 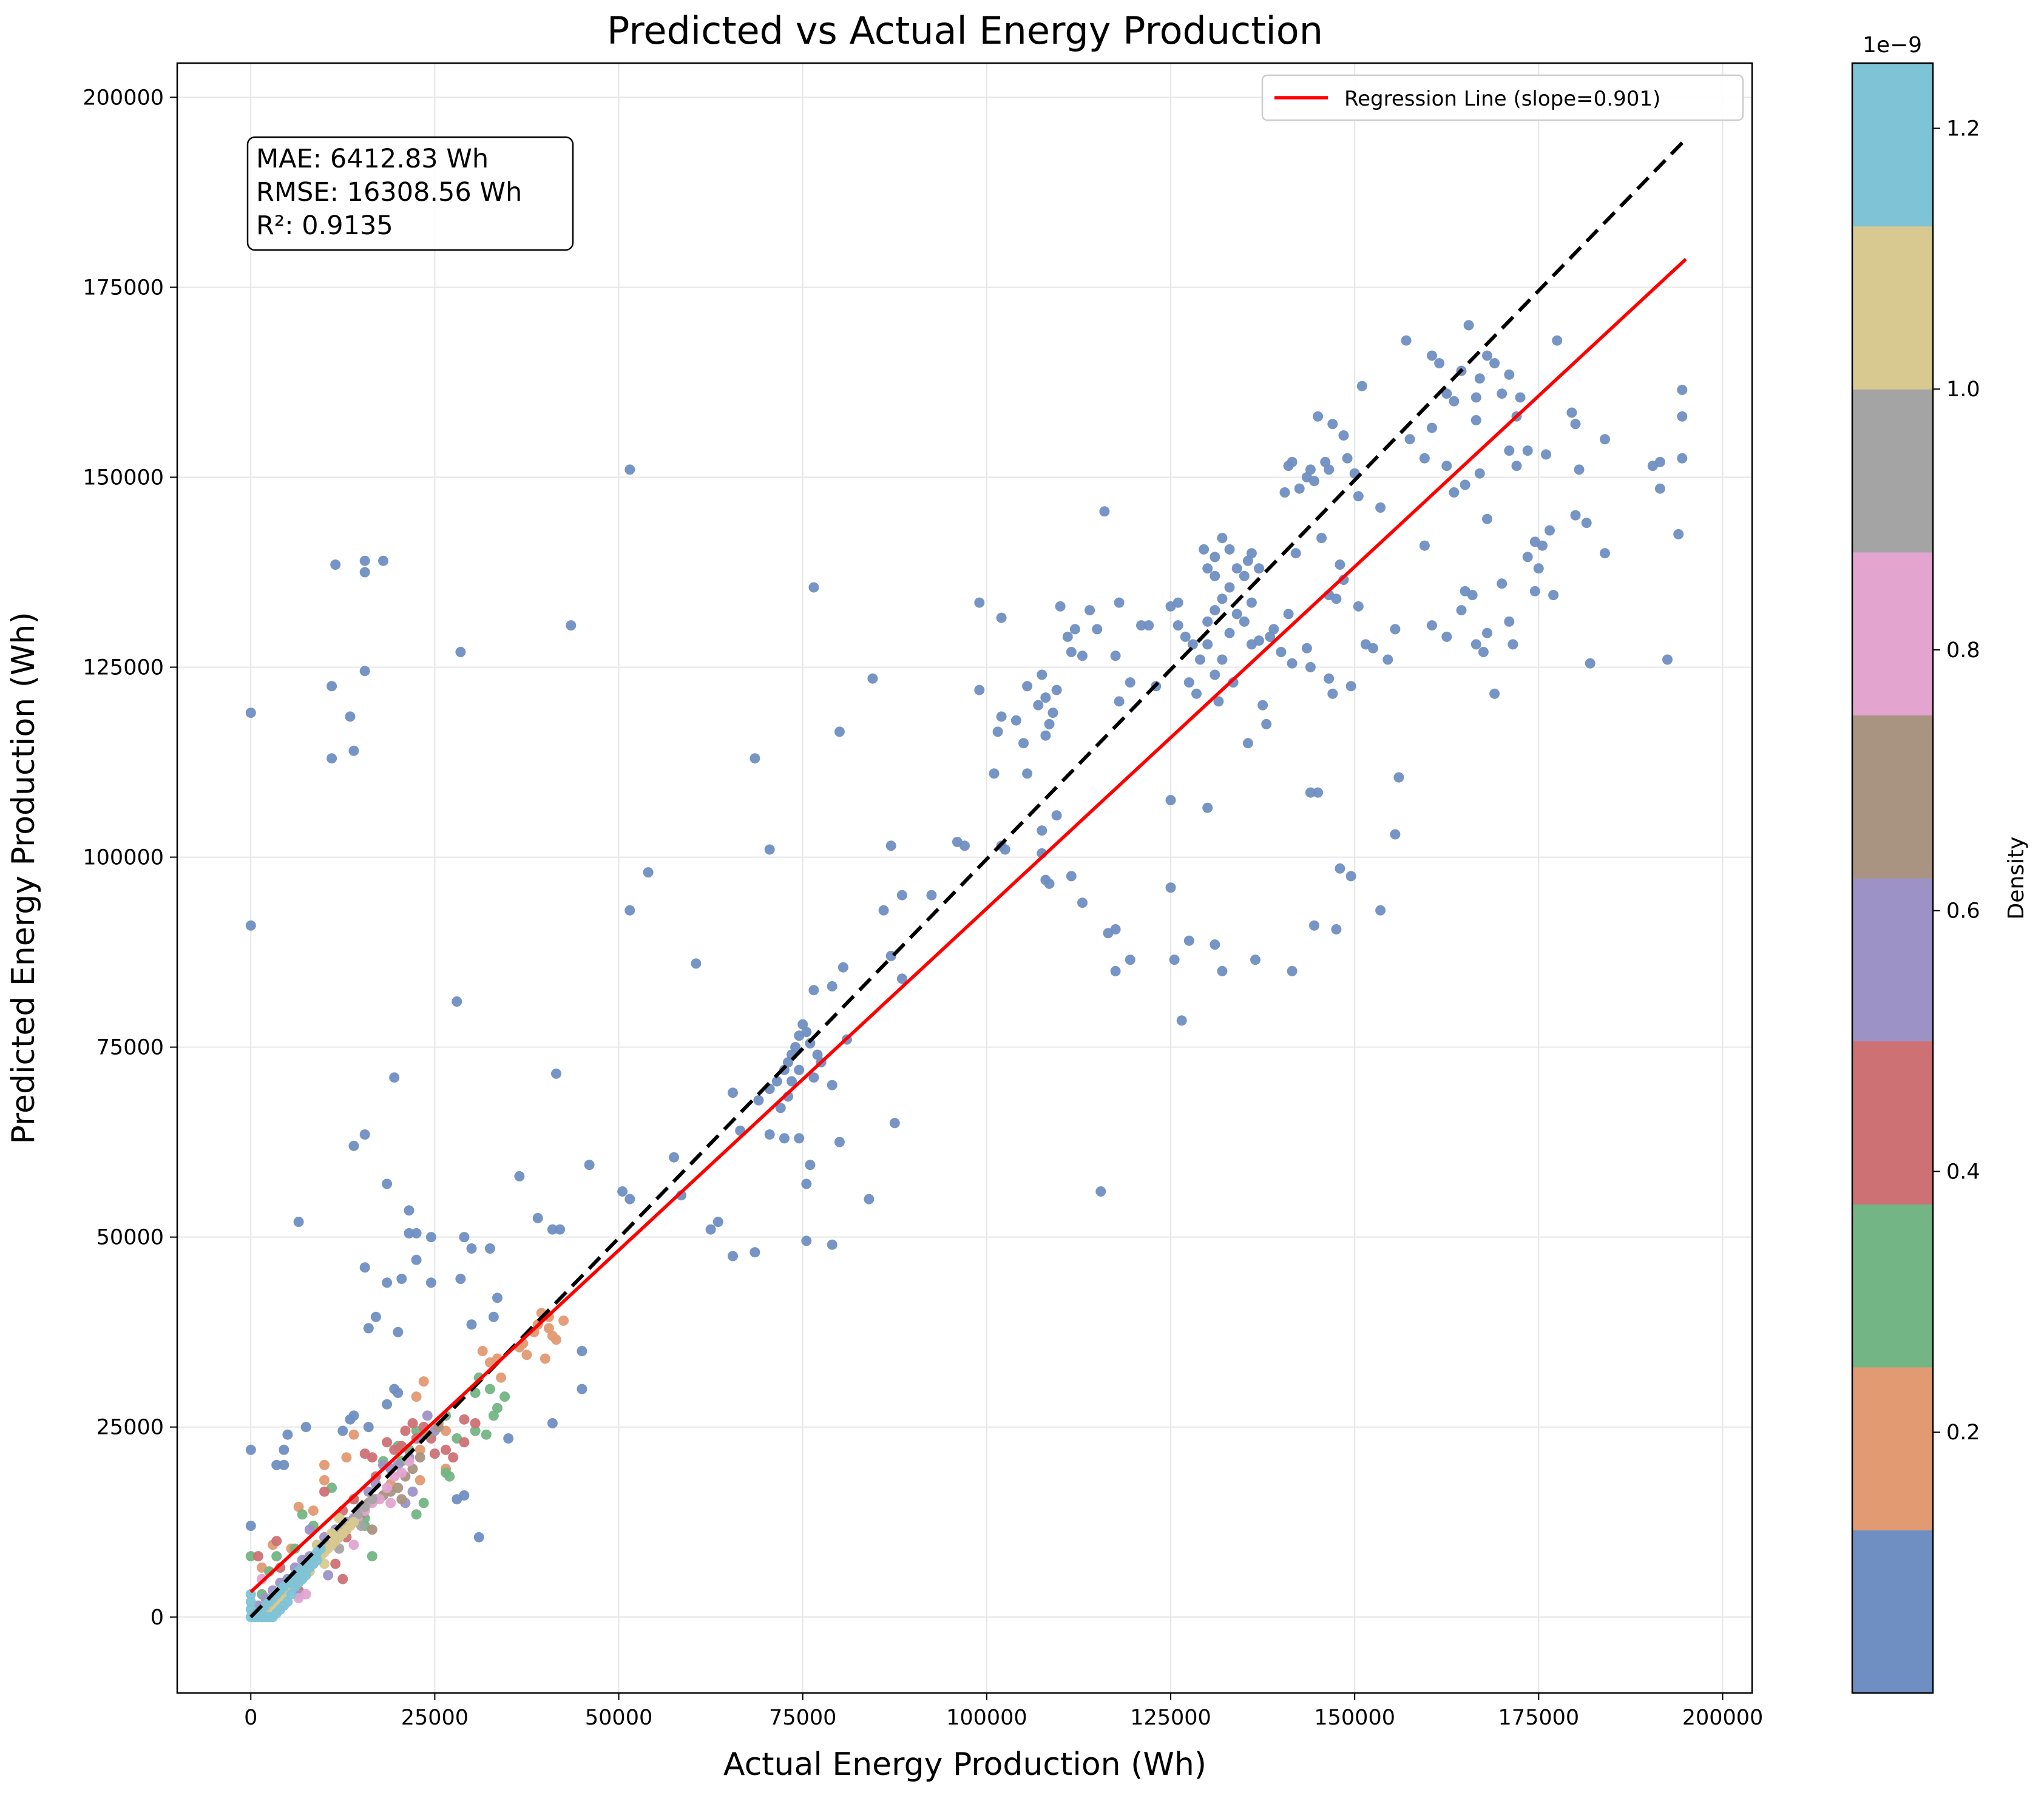 I want to click on legend-regression-label: Regression Line (slope=0.901), so click(x=1502, y=99).